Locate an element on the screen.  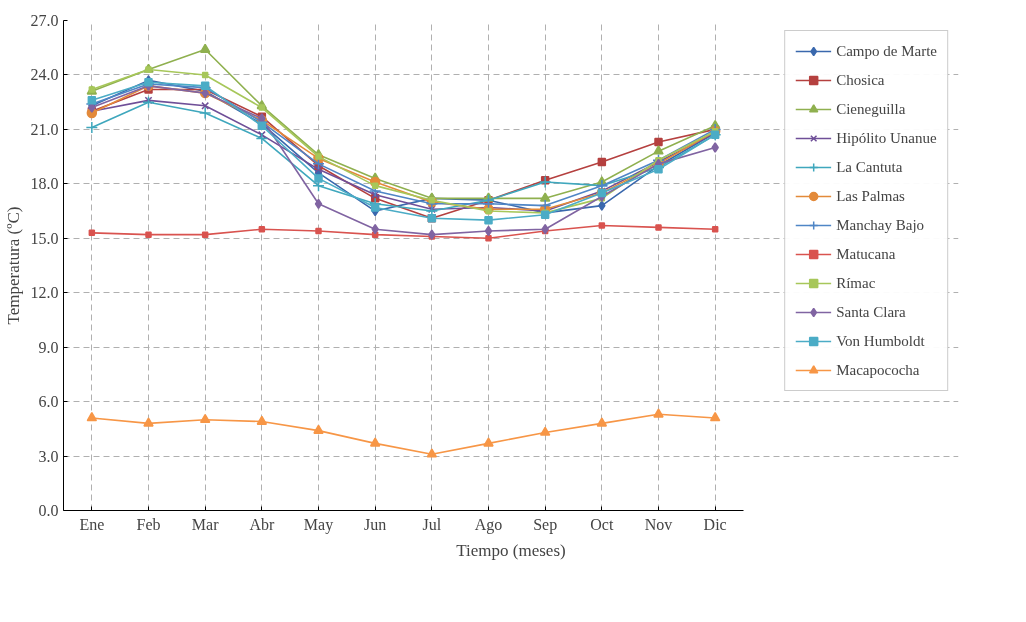
x-tick-label: Ene is located at coordinates (92, 524).